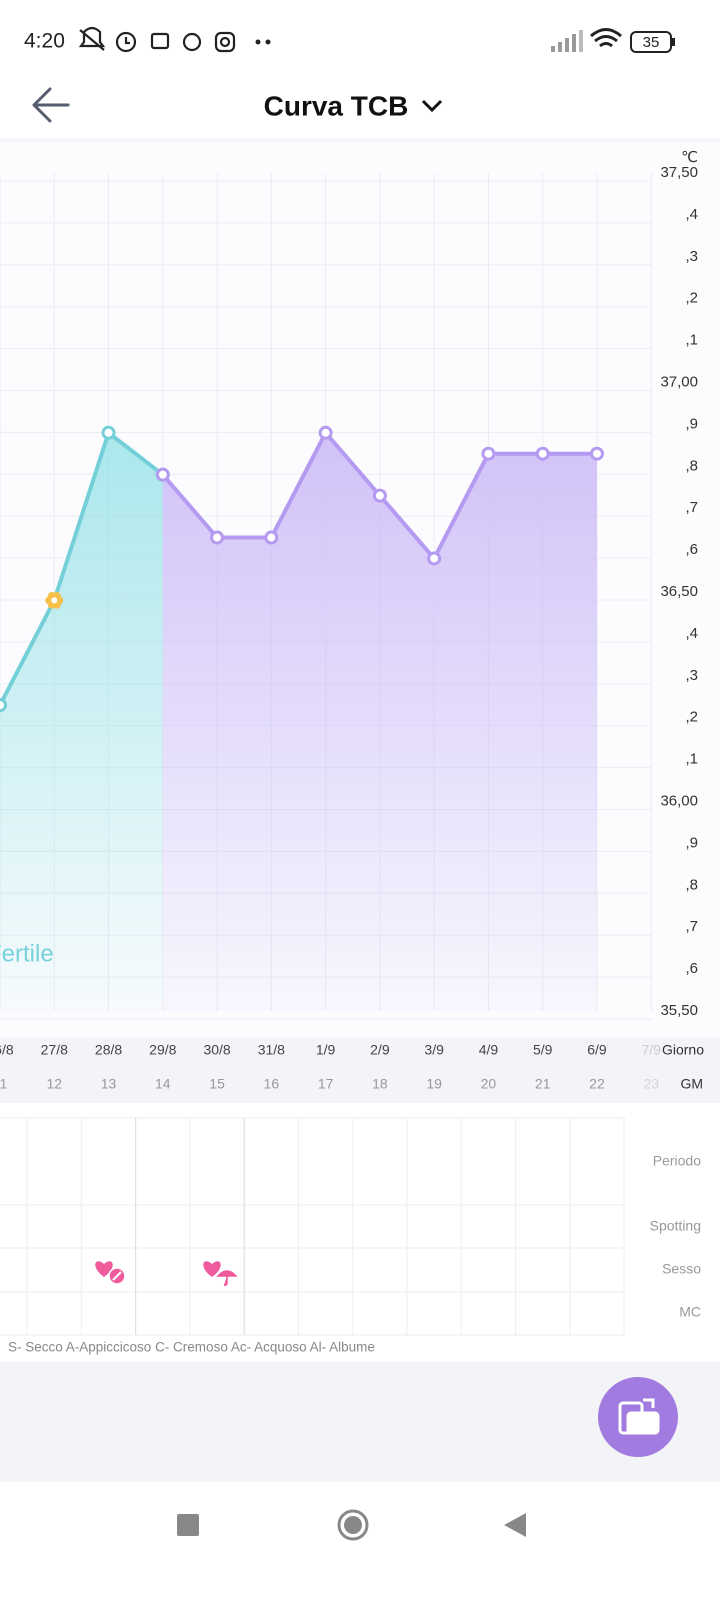  Describe the element at coordinates (679, 800) in the screenshot. I see `y-tick-label: 36,00` at that location.